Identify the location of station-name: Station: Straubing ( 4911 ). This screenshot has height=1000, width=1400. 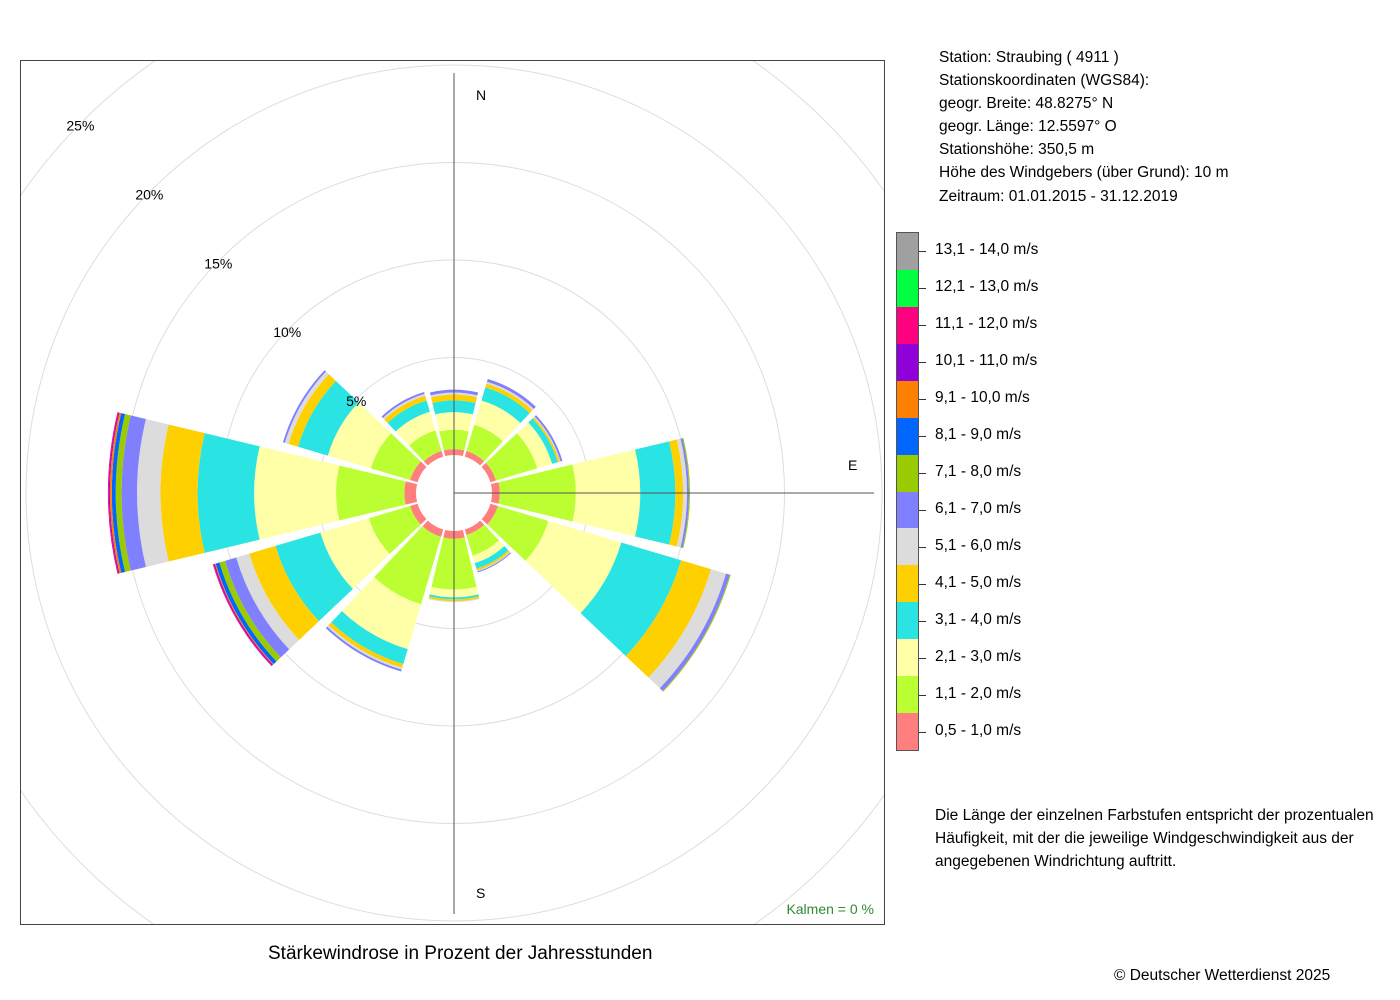
(1029, 57).